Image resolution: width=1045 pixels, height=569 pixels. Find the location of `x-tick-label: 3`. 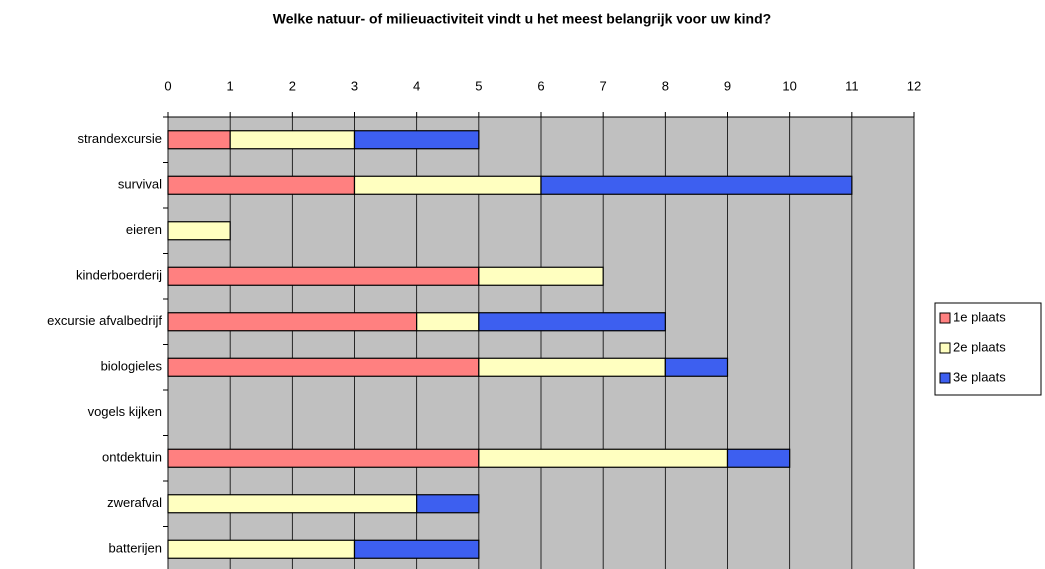

x-tick-label: 3 is located at coordinates (354, 85).